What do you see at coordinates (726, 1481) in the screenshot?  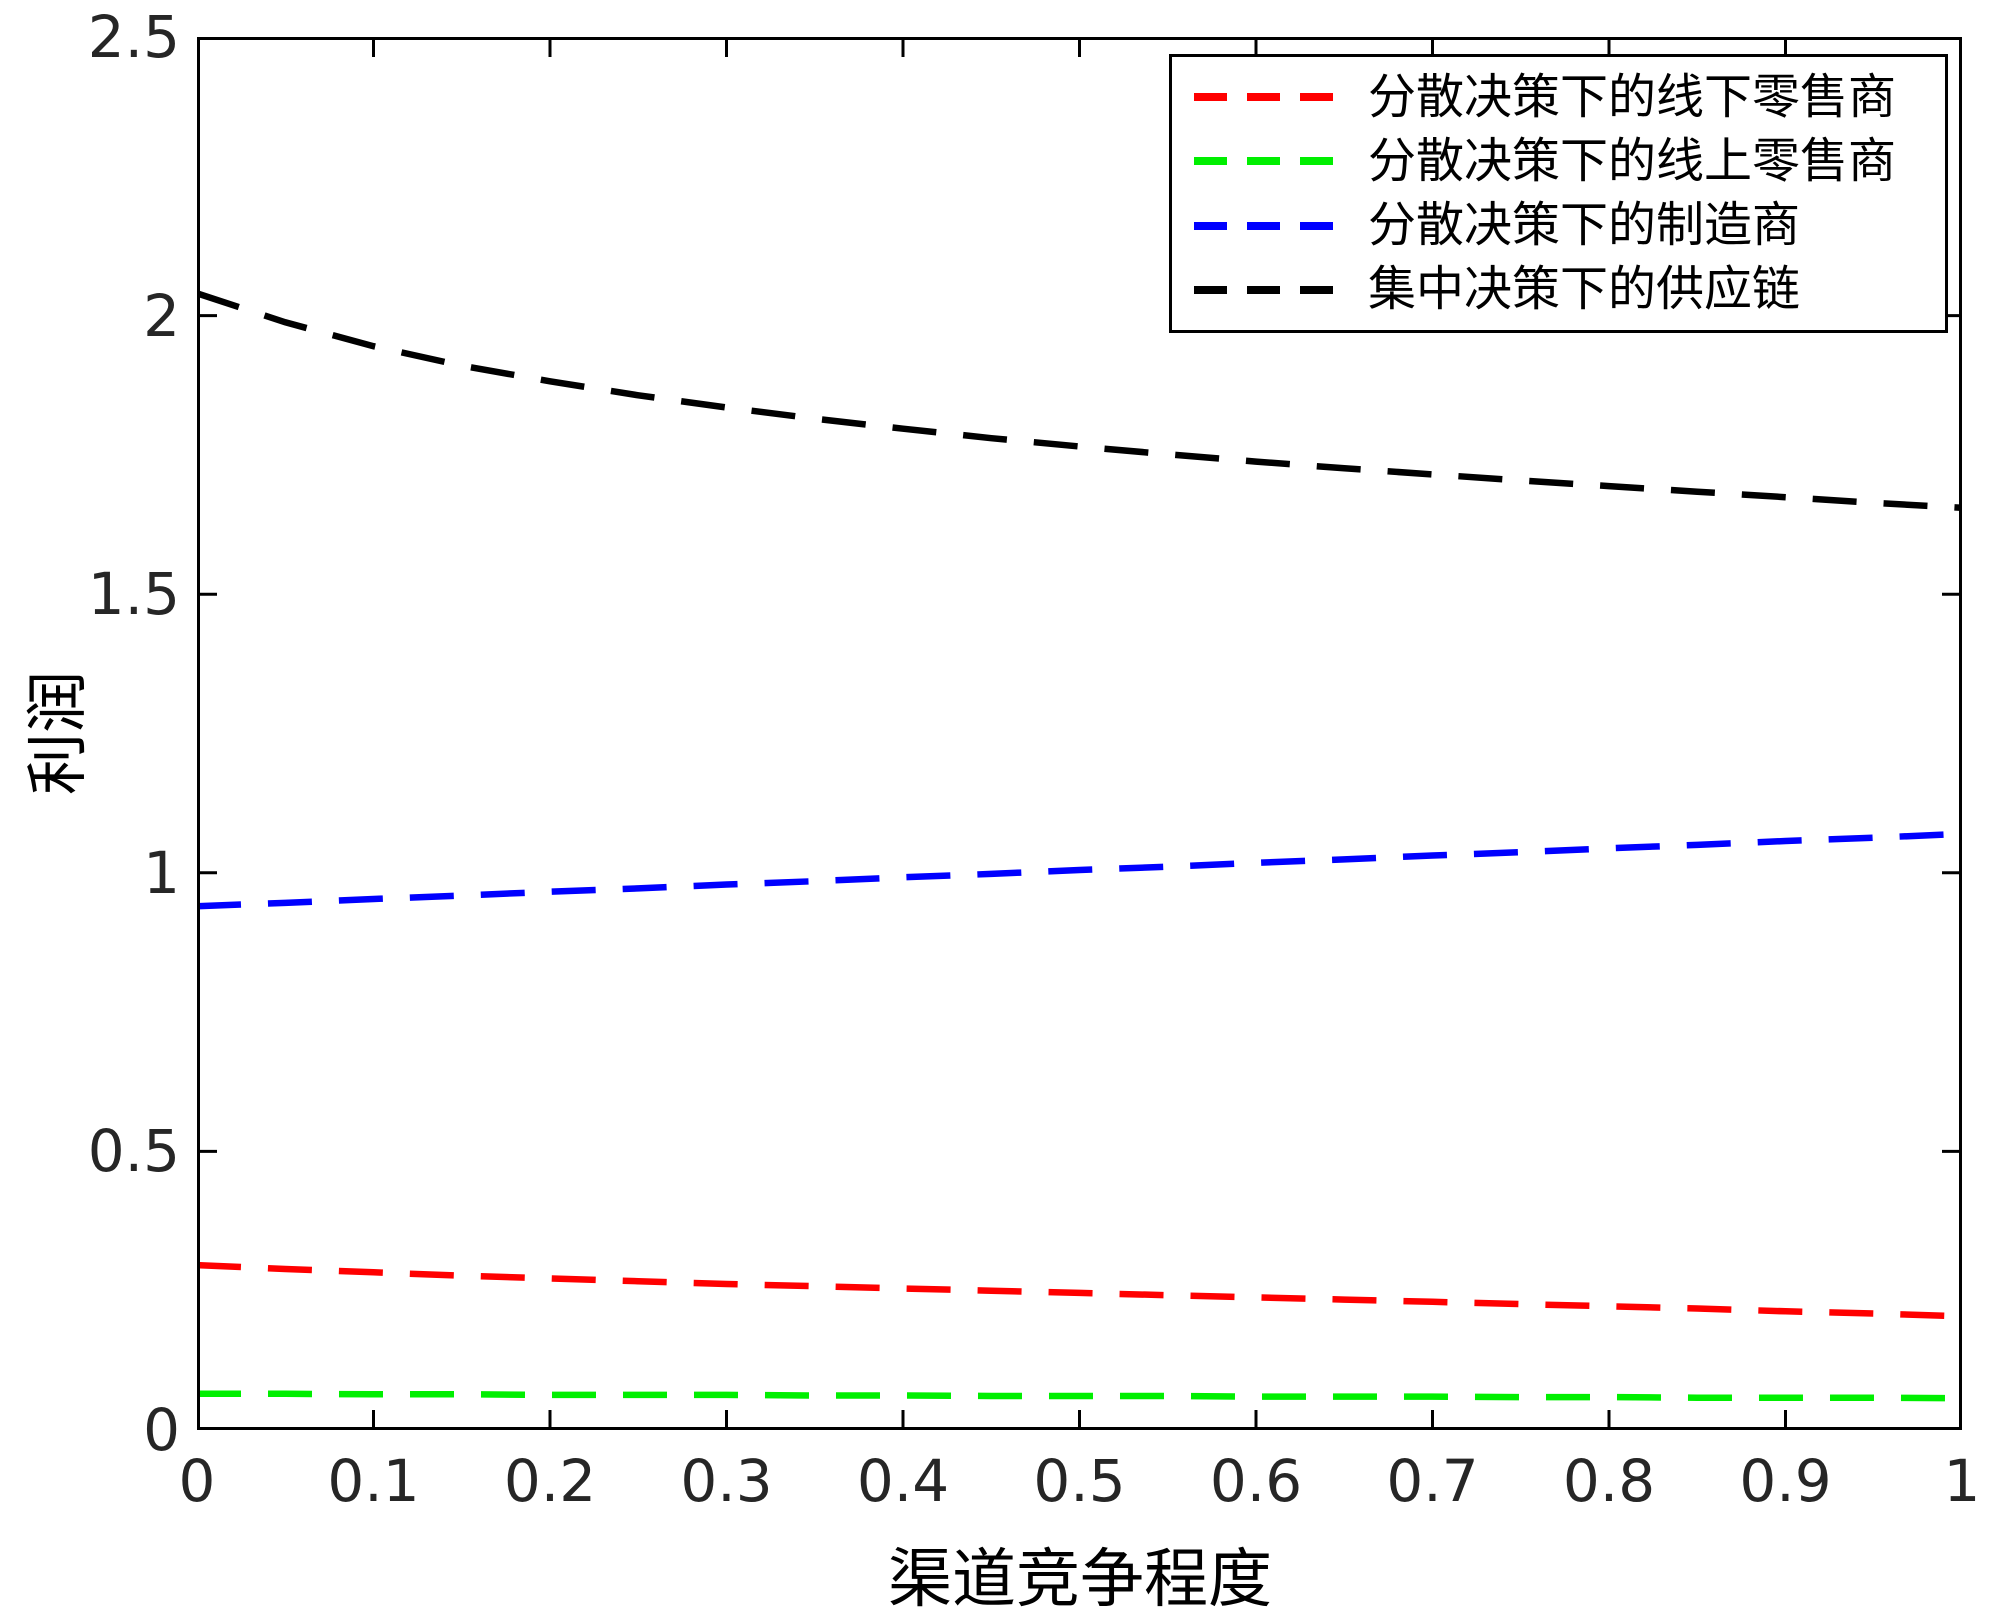 I see `x-tick-label: 0.3` at bounding box center [726, 1481].